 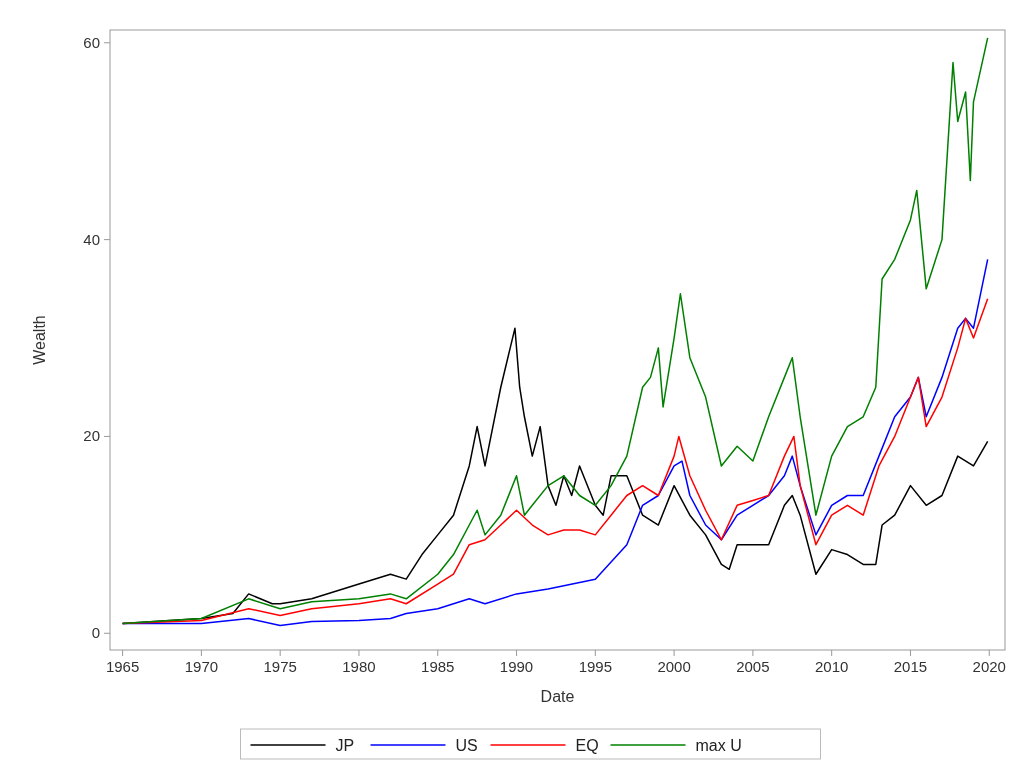 What do you see at coordinates (557, 696) in the screenshot?
I see `x-axis-title: Date` at bounding box center [557, 696].